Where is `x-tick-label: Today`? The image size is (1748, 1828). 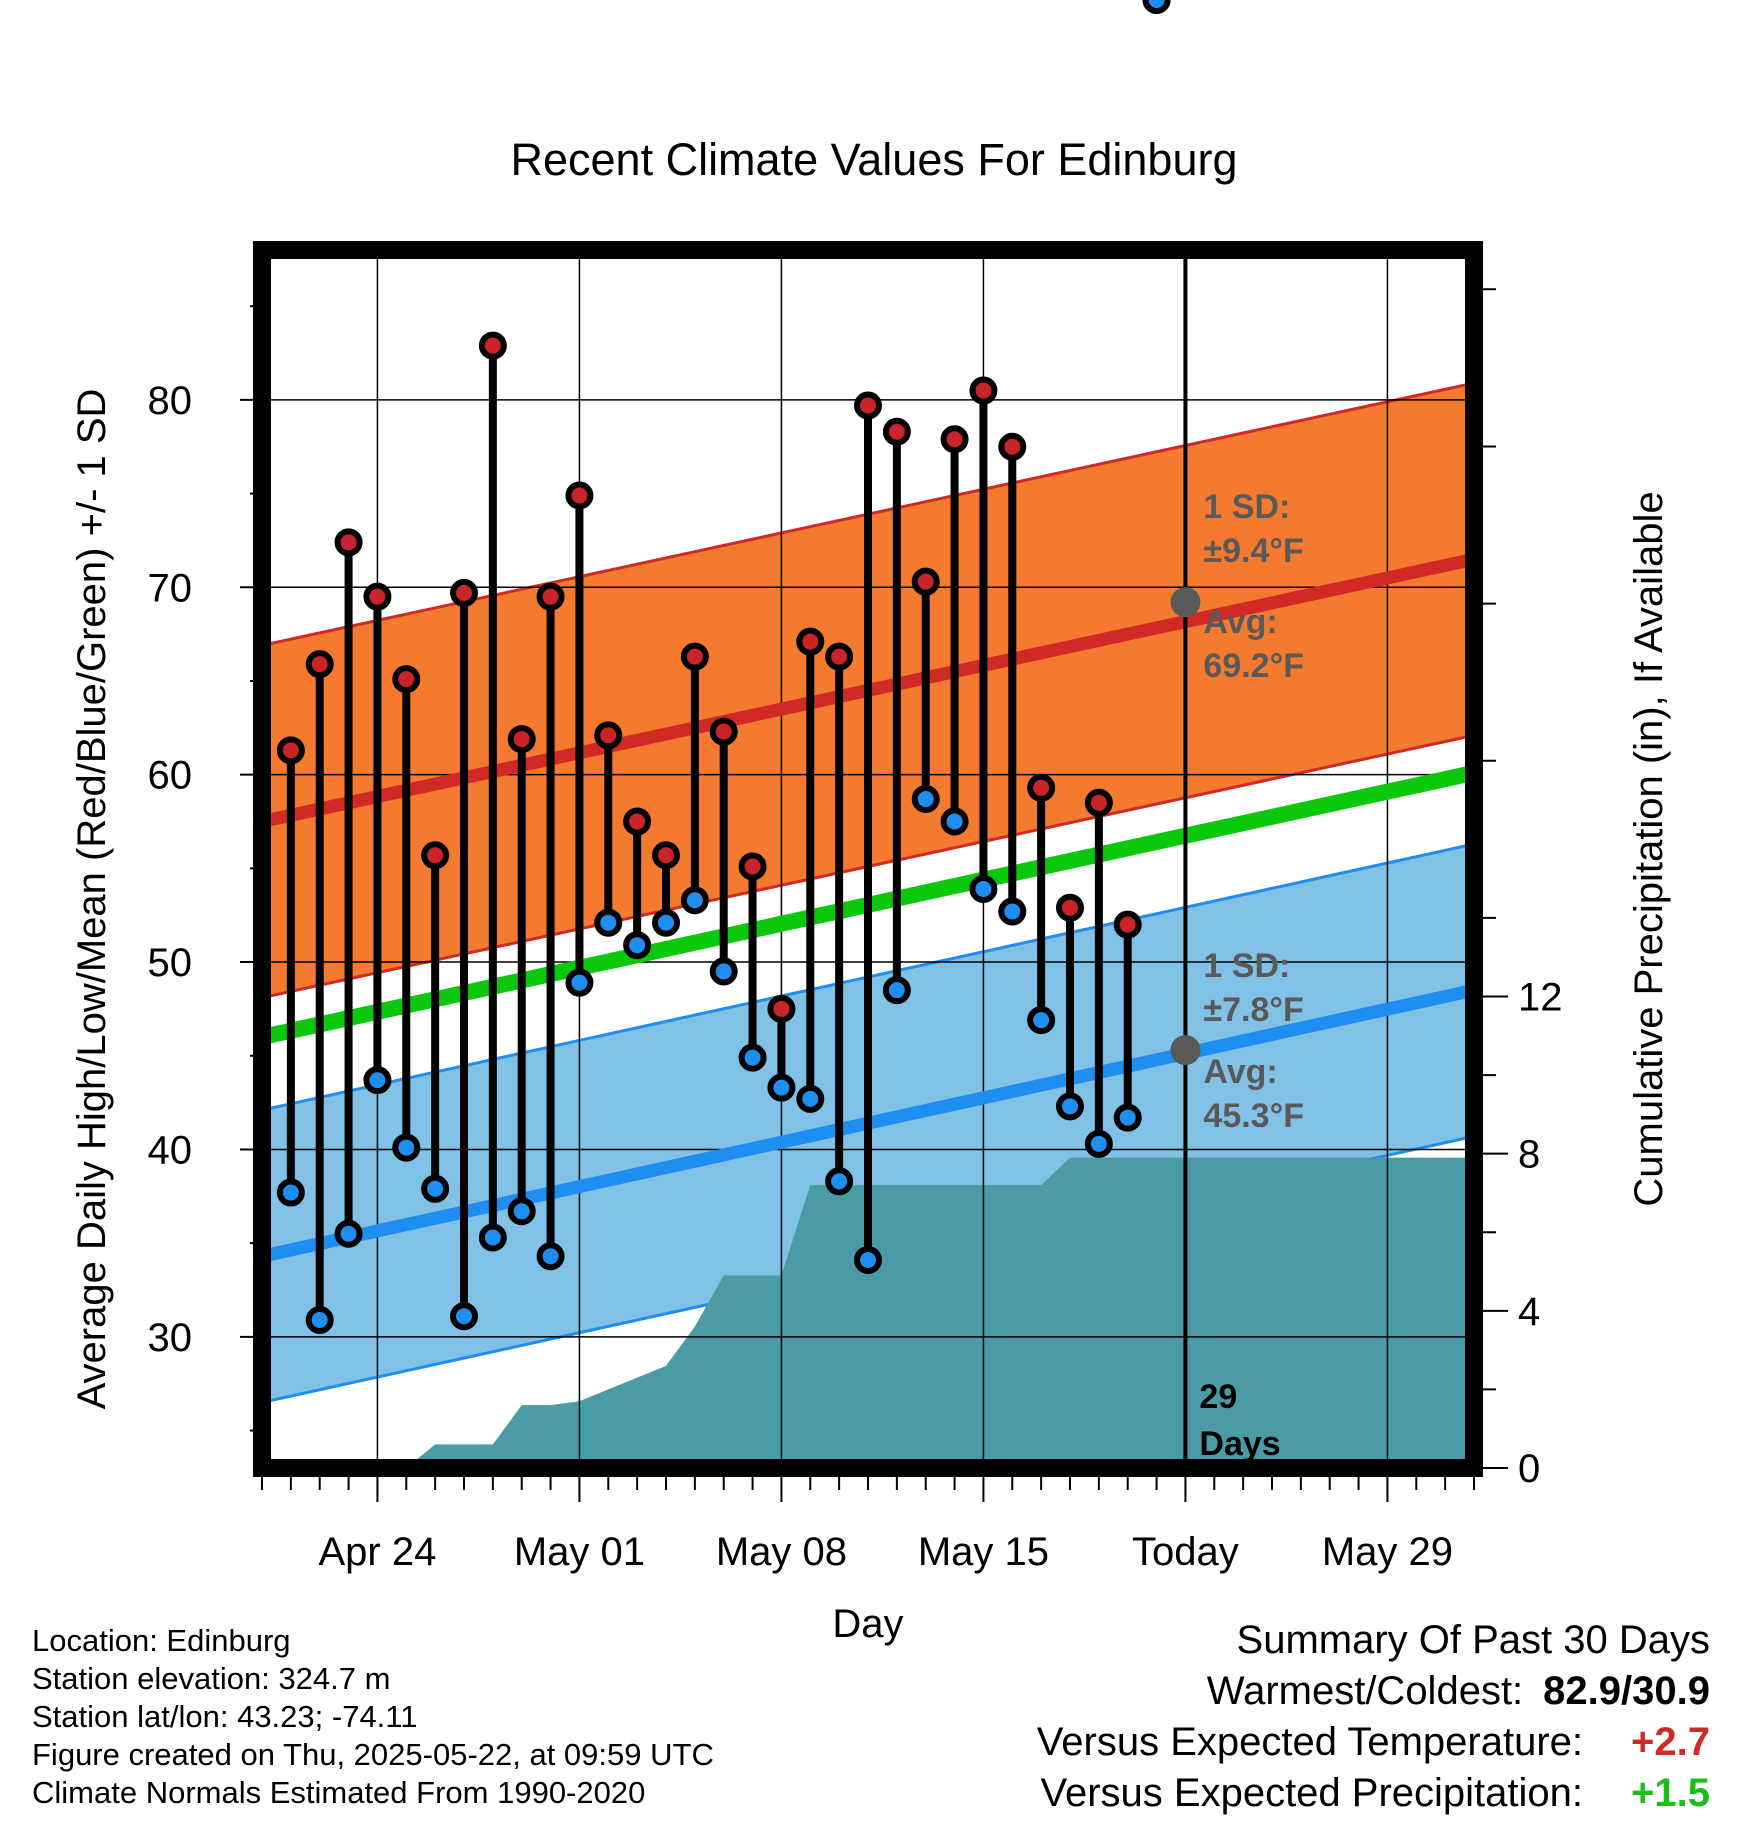
x-tick-label: Today is located at coordinates (1185, 1552).